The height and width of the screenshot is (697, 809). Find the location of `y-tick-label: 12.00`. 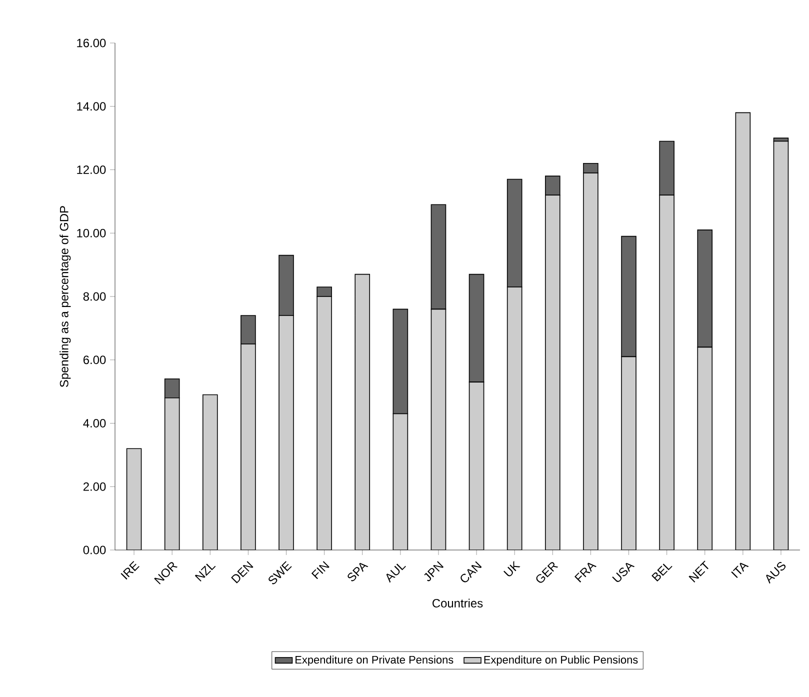

y-tick-label: 12.00 is located at coordinates (91, 170).